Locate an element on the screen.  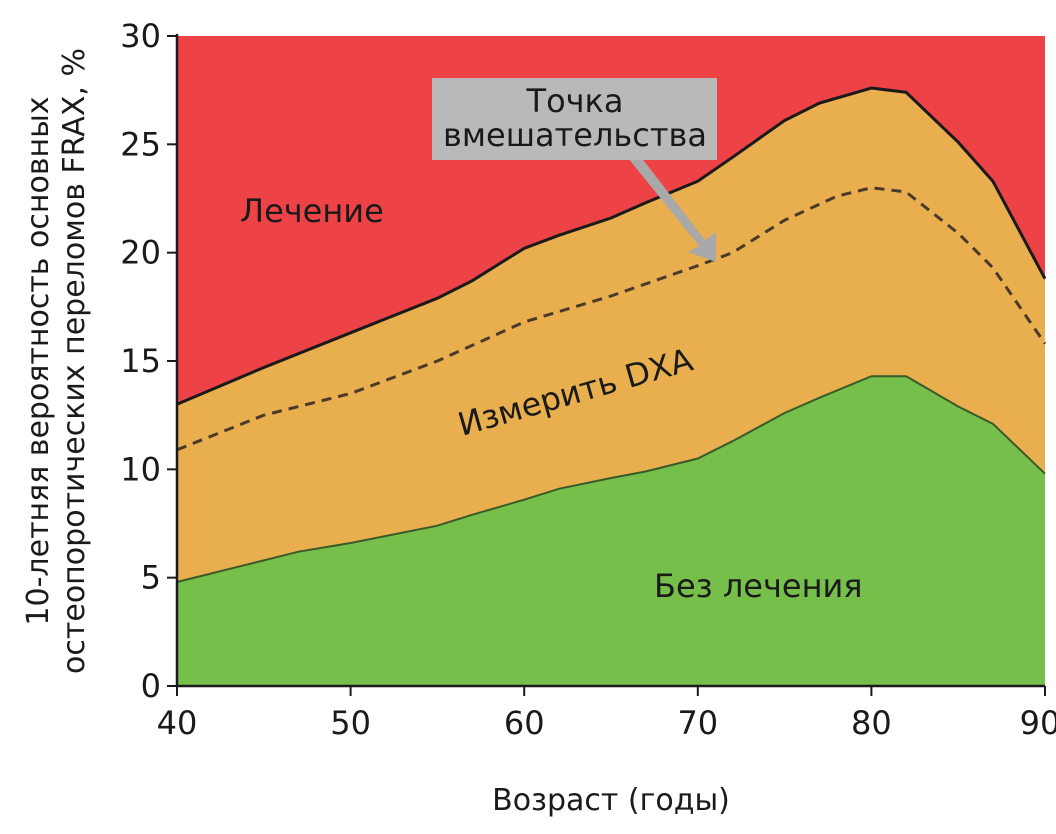
y-tick-label: 30 is located at coordinates (140, 36).